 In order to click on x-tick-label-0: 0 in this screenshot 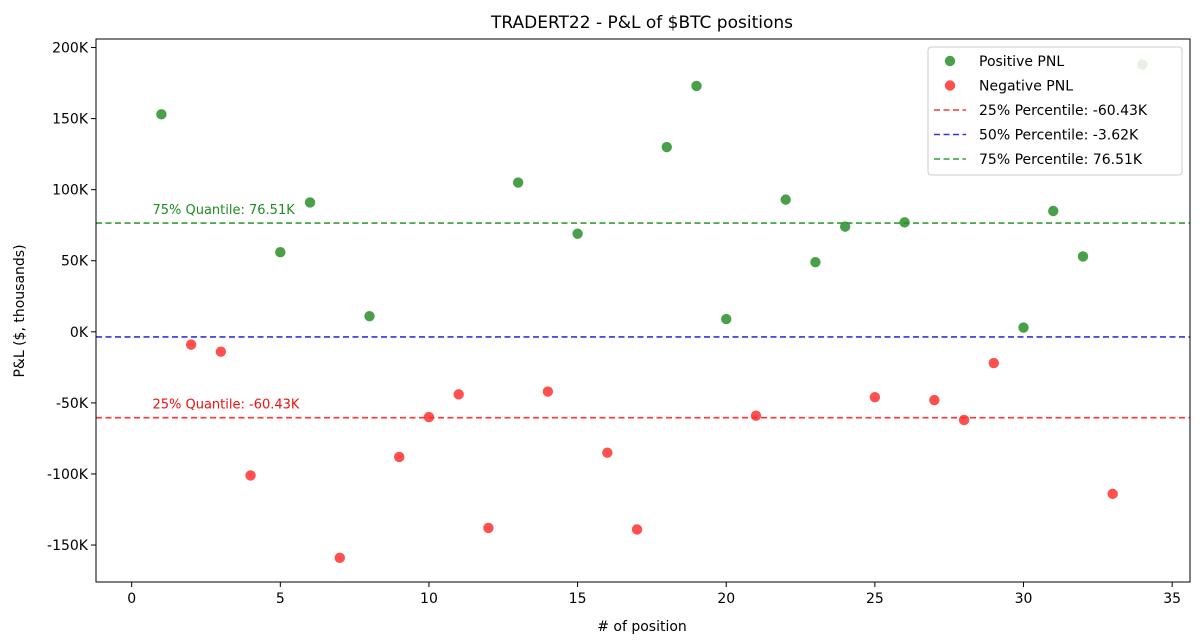, I will do `click(131, 599)`.